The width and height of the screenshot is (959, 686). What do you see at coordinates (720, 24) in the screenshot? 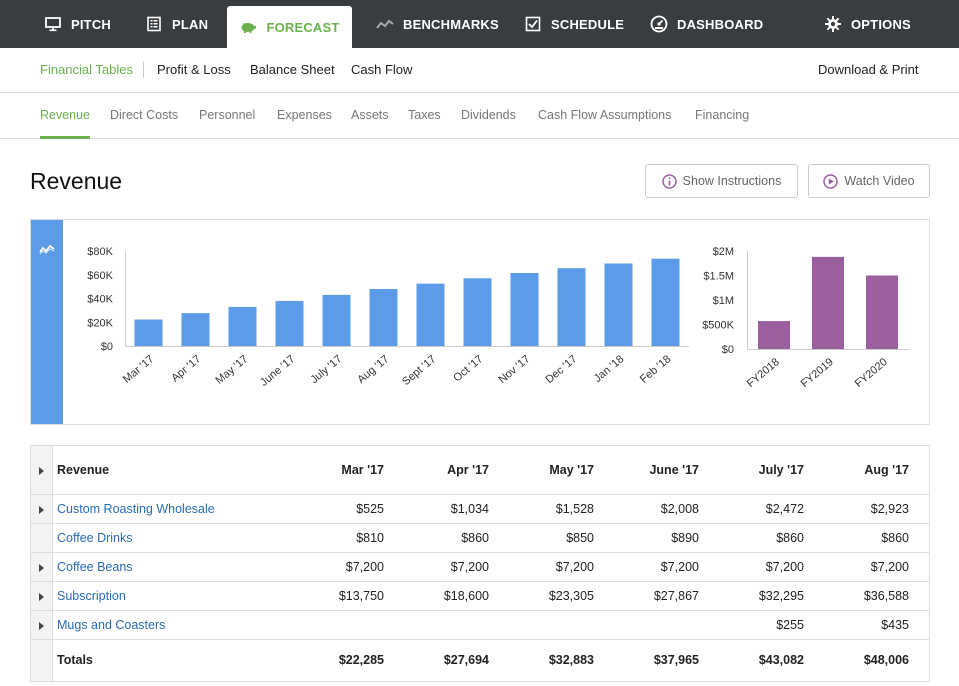
I see `tab-dashboard-label: DASHBOARD` at bounding box center [720, 24].